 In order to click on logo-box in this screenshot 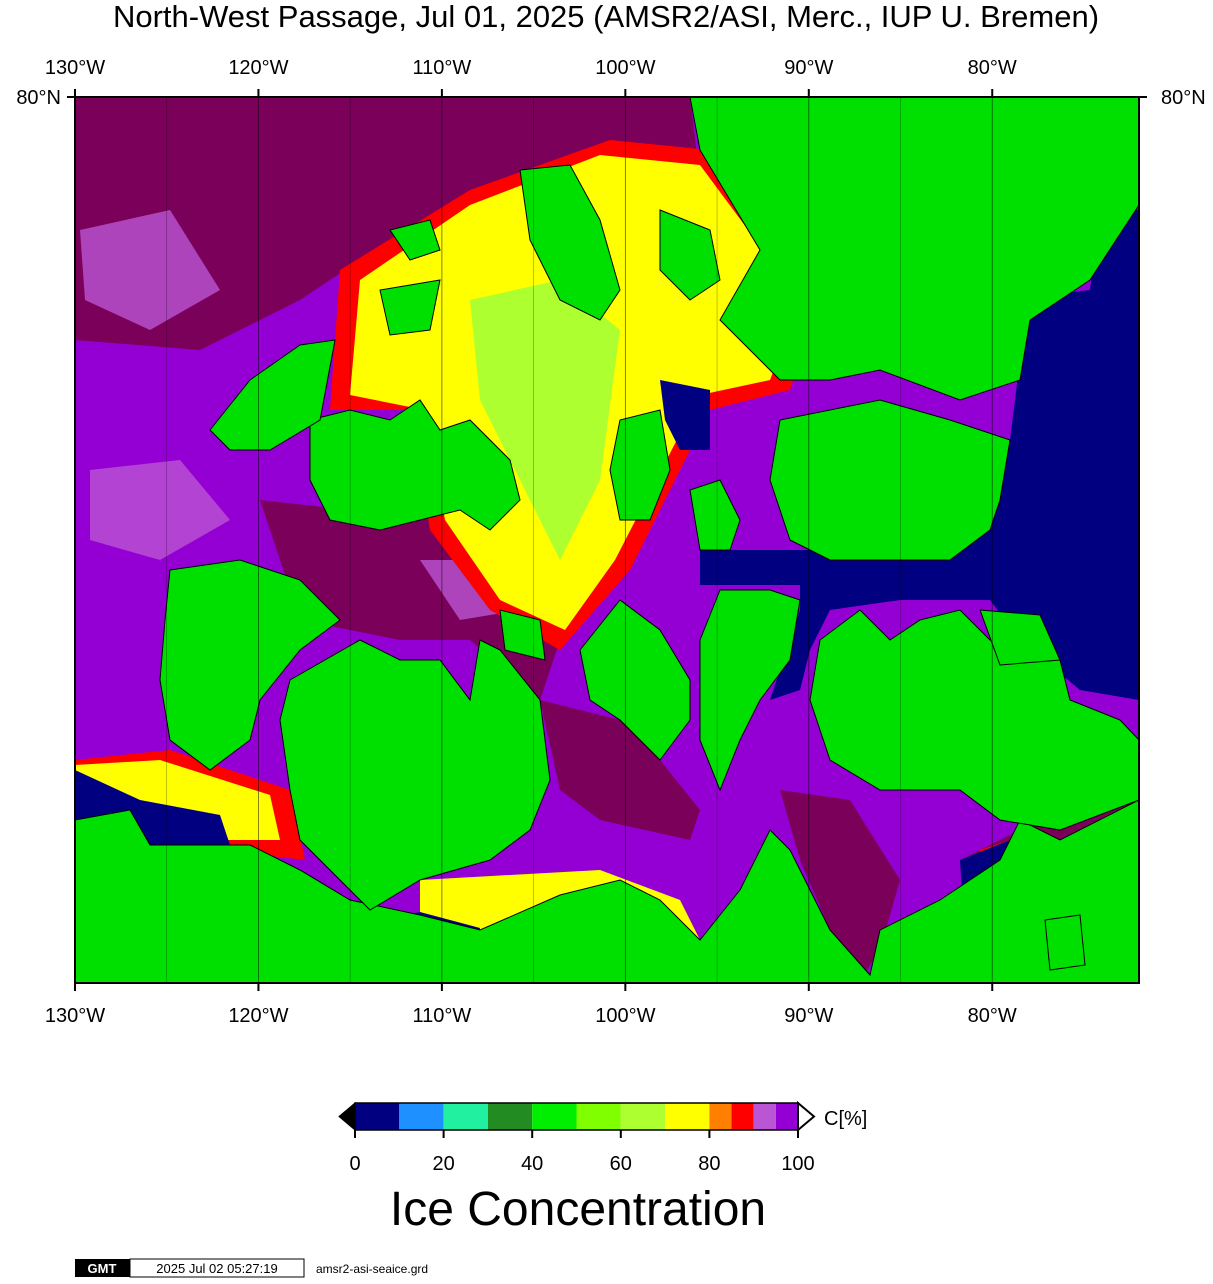, I will do `click(102, 1268)`.